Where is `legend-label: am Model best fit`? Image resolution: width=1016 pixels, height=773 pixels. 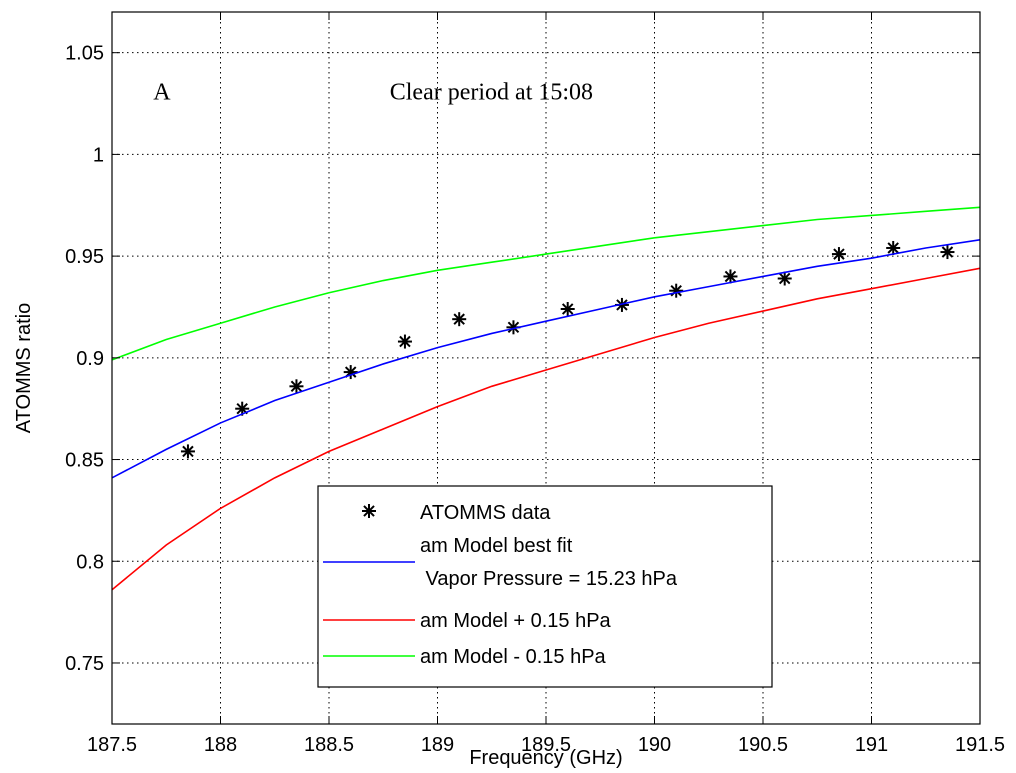 legend-label: am Model best fit is located at coordinates (496, 546).